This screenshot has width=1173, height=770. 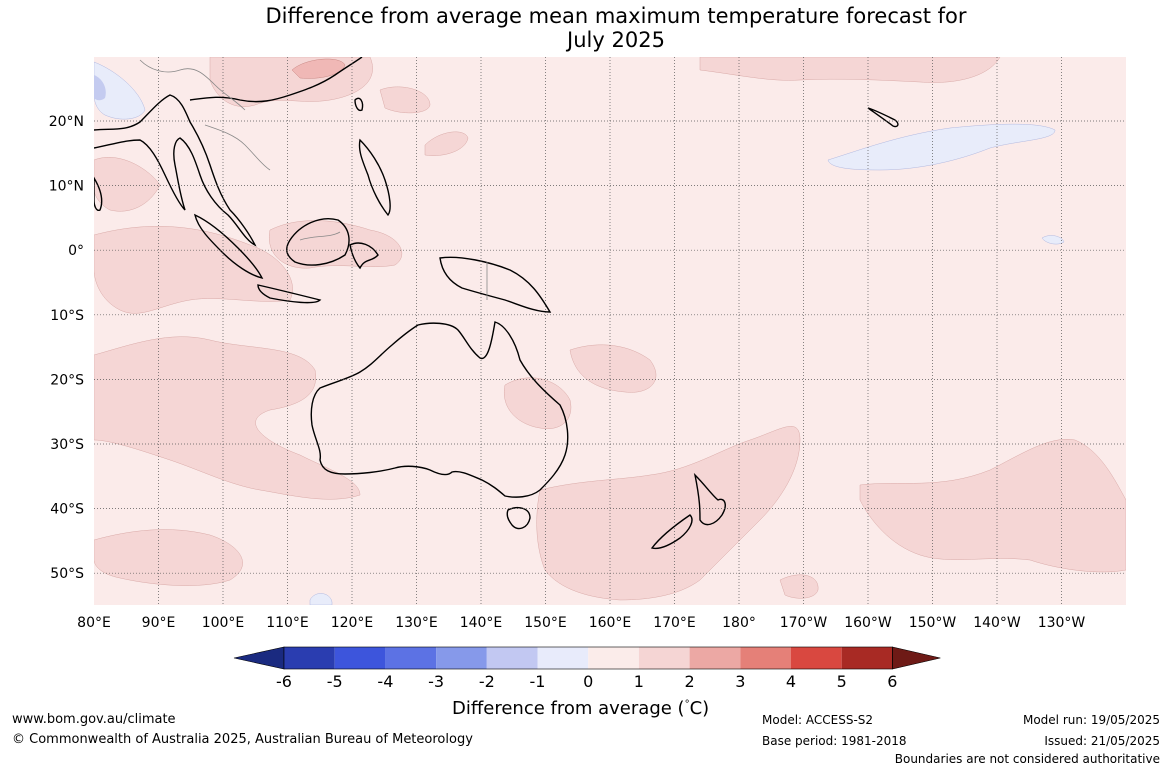 I want to click on hawaii-coastline, so click(x=883, y=117).